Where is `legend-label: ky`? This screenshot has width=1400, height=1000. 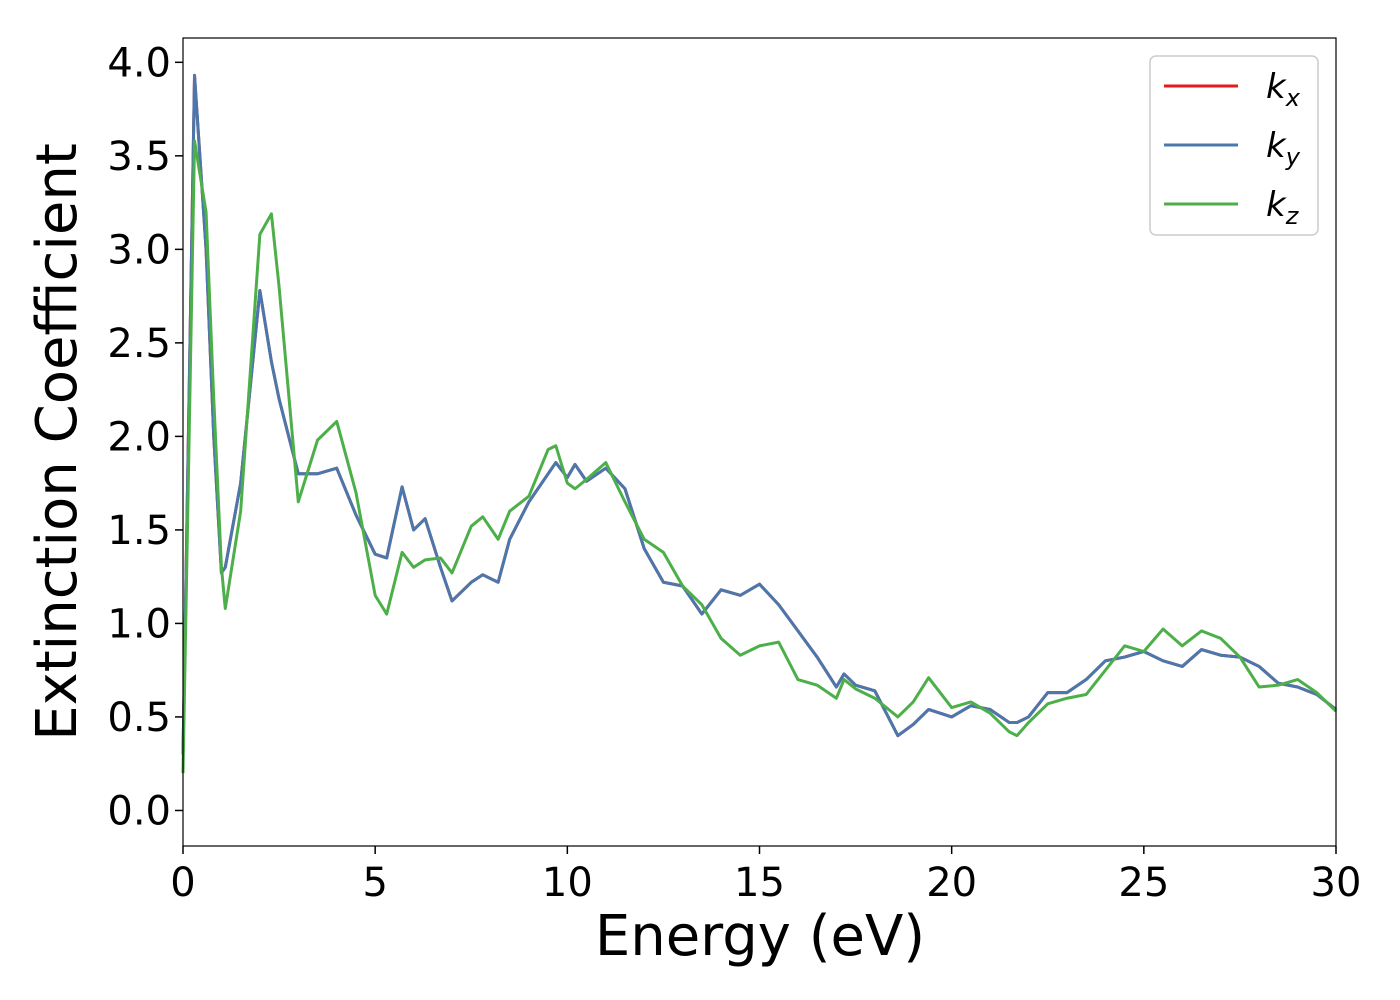
legend-label: ky is located at coordinates (1283, 148).